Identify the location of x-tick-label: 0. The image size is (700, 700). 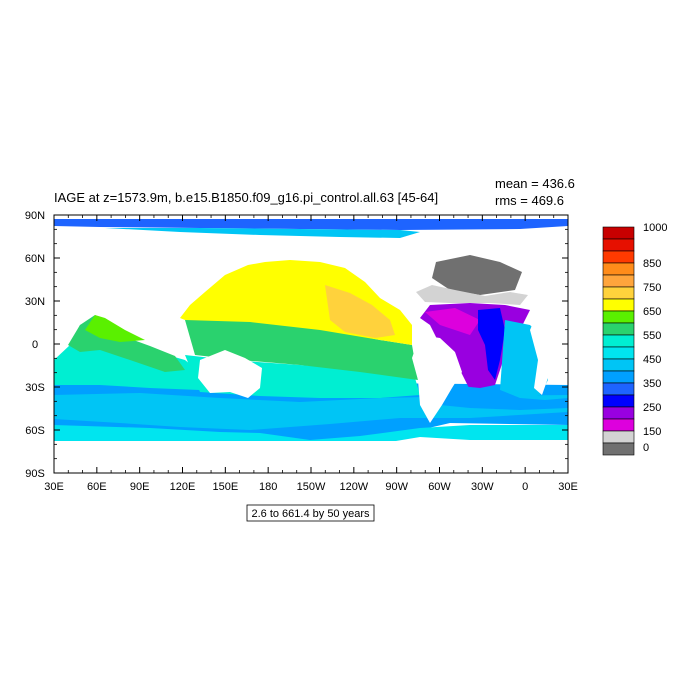
(525, 487).